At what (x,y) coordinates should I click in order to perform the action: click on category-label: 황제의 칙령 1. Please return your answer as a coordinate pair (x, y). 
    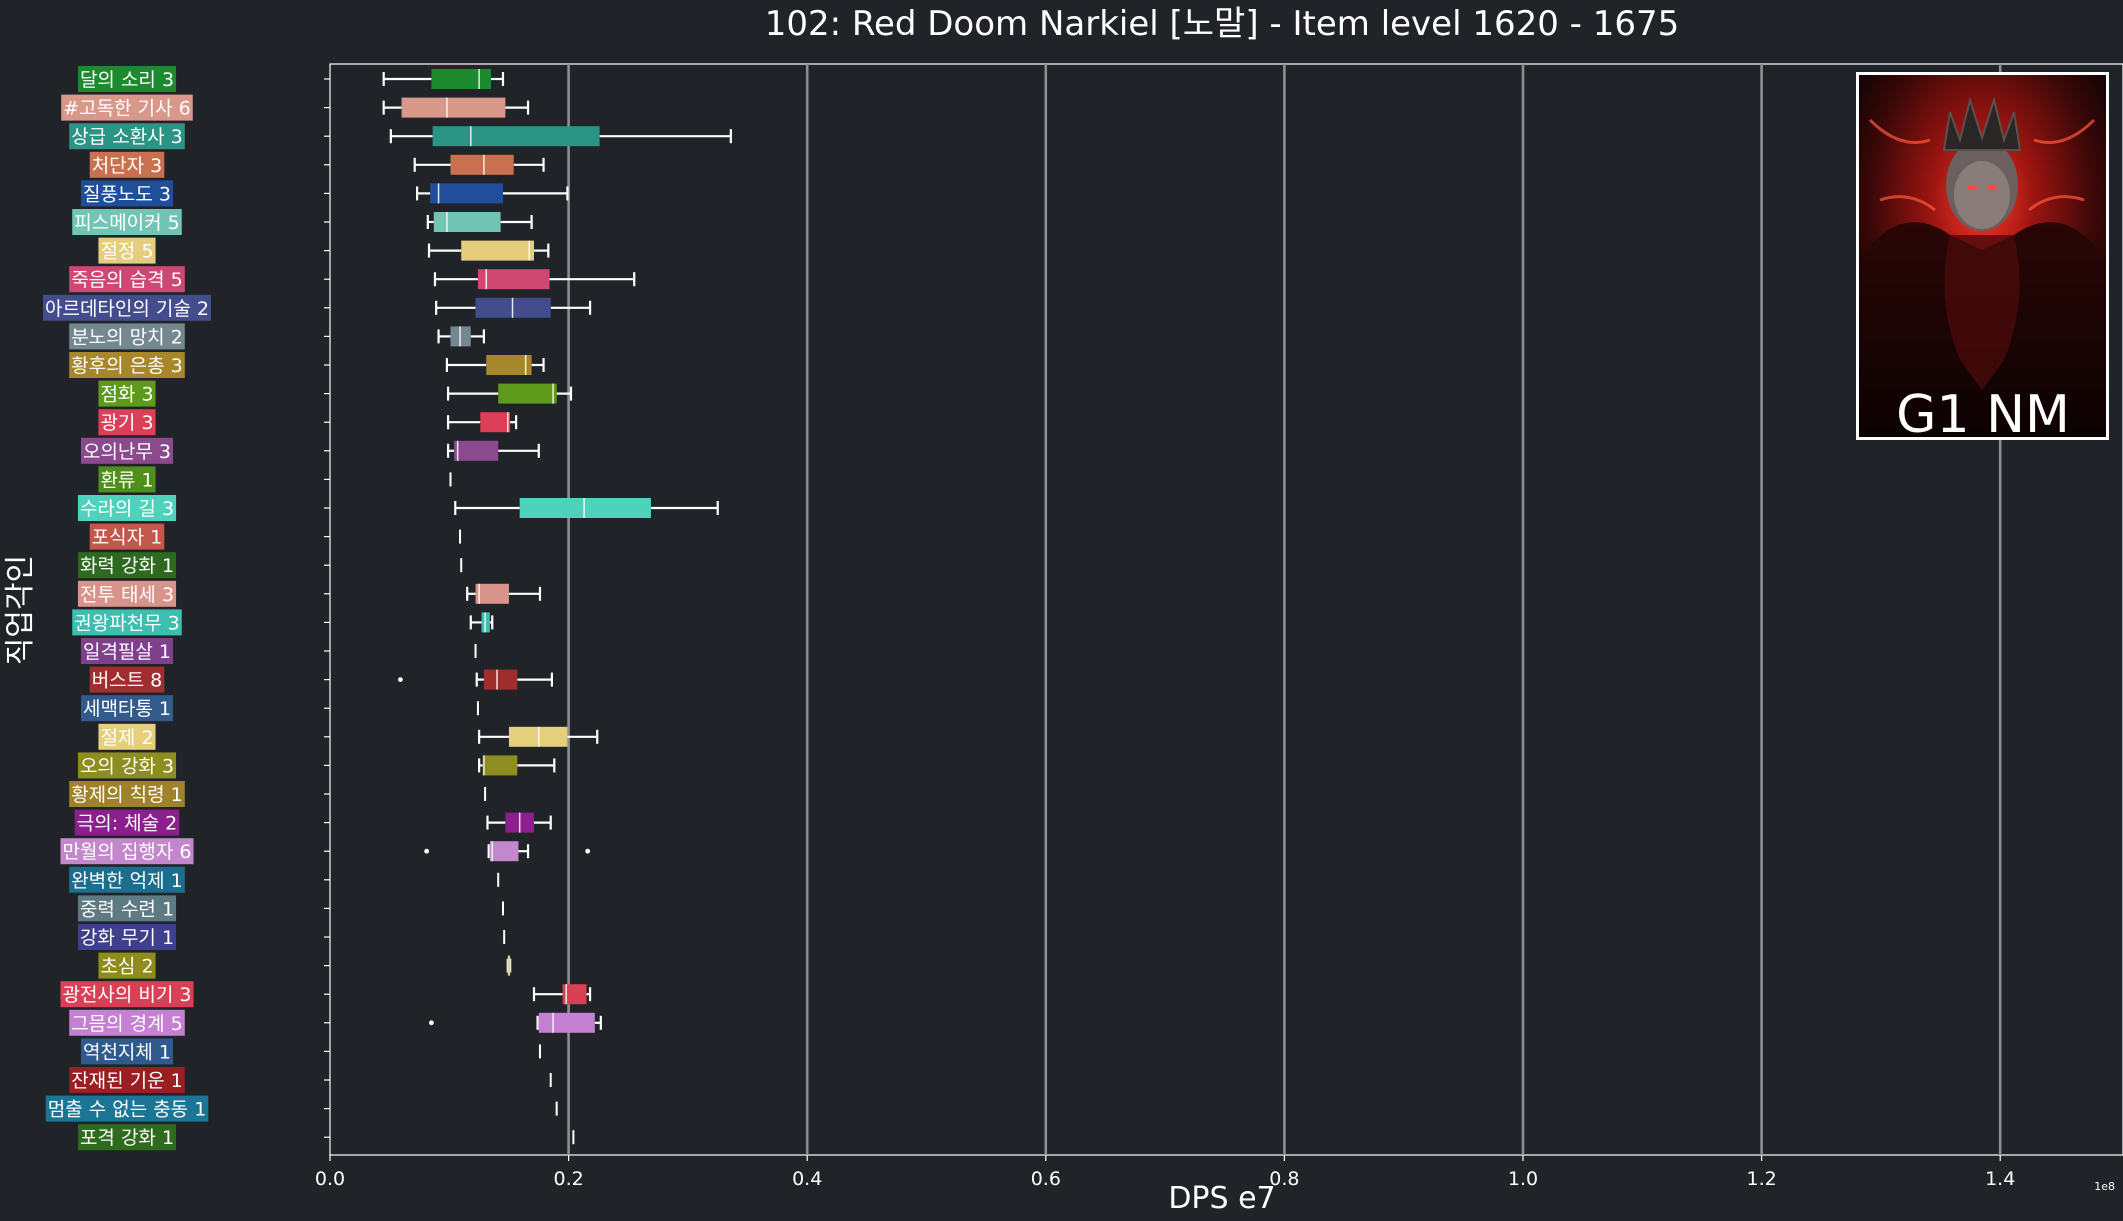
    Looking at the image, I should click on (127, 795).